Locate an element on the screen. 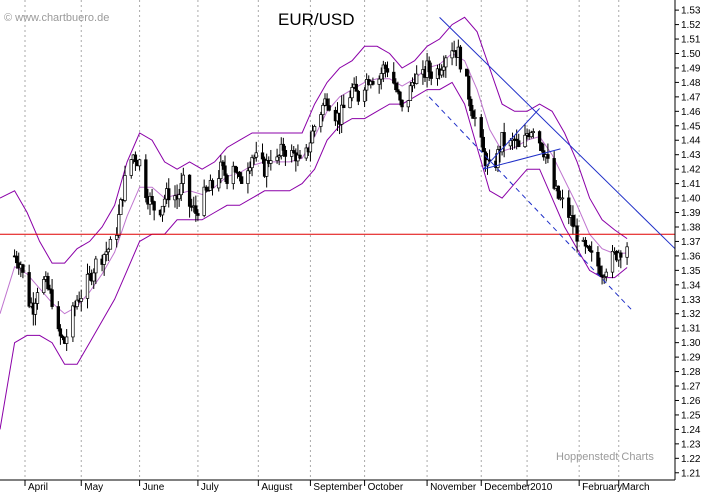  x-tick-label: 2010 is located at coordinates (541, 487).